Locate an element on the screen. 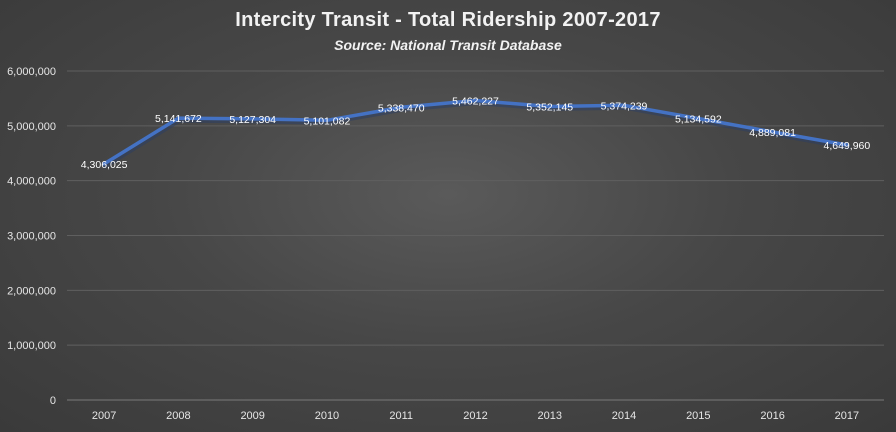 This screenshot has width=896, height=432. x-tick-label: 2012 is located at coordinates (475, 416).